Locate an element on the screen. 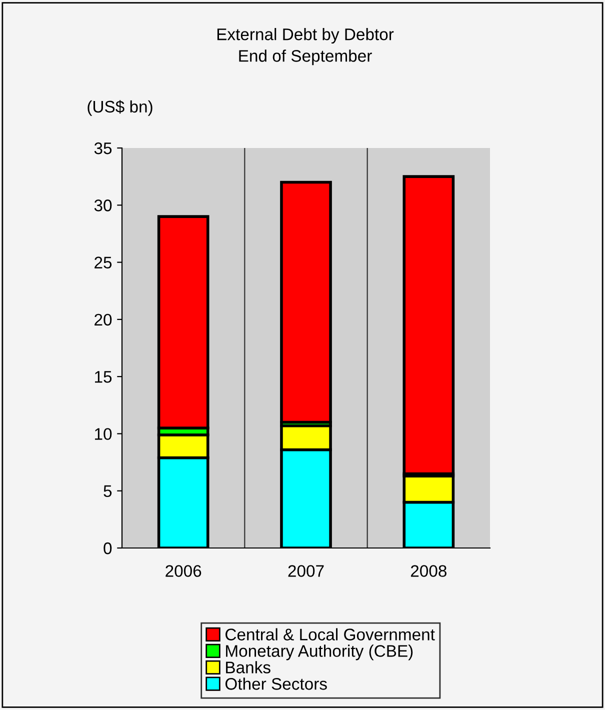 The width and height of the screenshot is (605, 710). y-tick-label: 10 is located at coordinates (103, 434).